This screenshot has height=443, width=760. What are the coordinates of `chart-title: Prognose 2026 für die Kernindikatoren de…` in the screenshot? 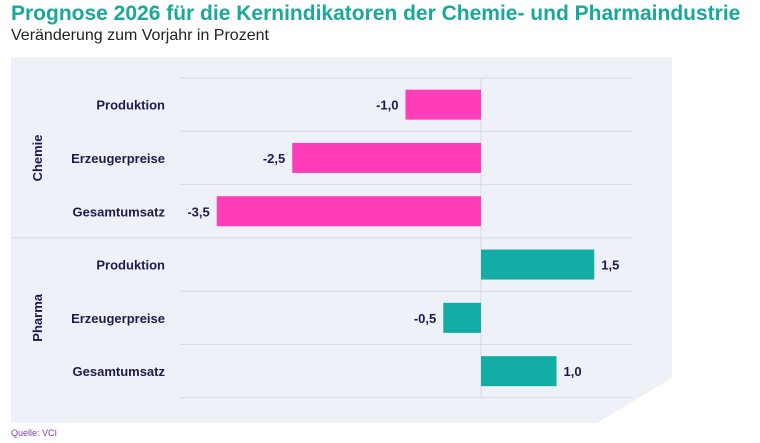 It's located at (376, 13).